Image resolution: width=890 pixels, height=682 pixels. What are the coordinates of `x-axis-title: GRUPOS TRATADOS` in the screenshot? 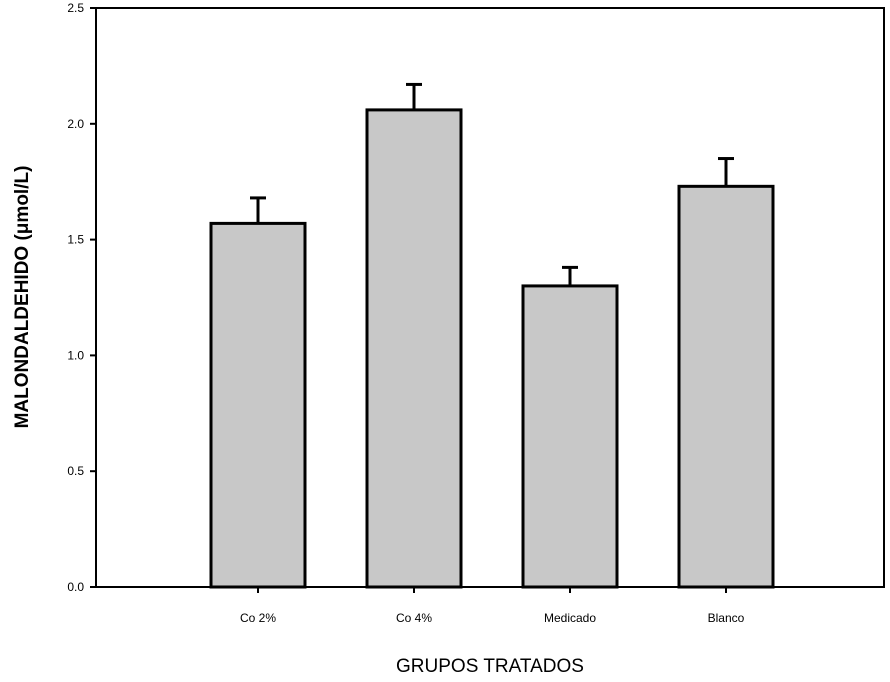 It's located at (490, 666).